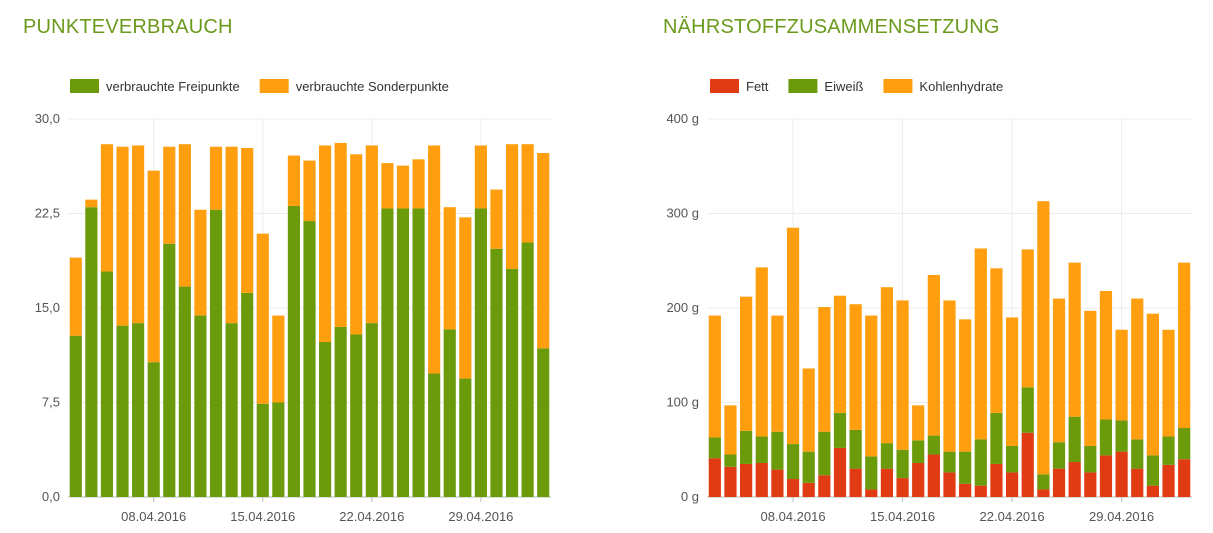 The width and height of the screenshot is (1213, 533). I want to click on legend-swatch-eiweiss, so click(803, 86).